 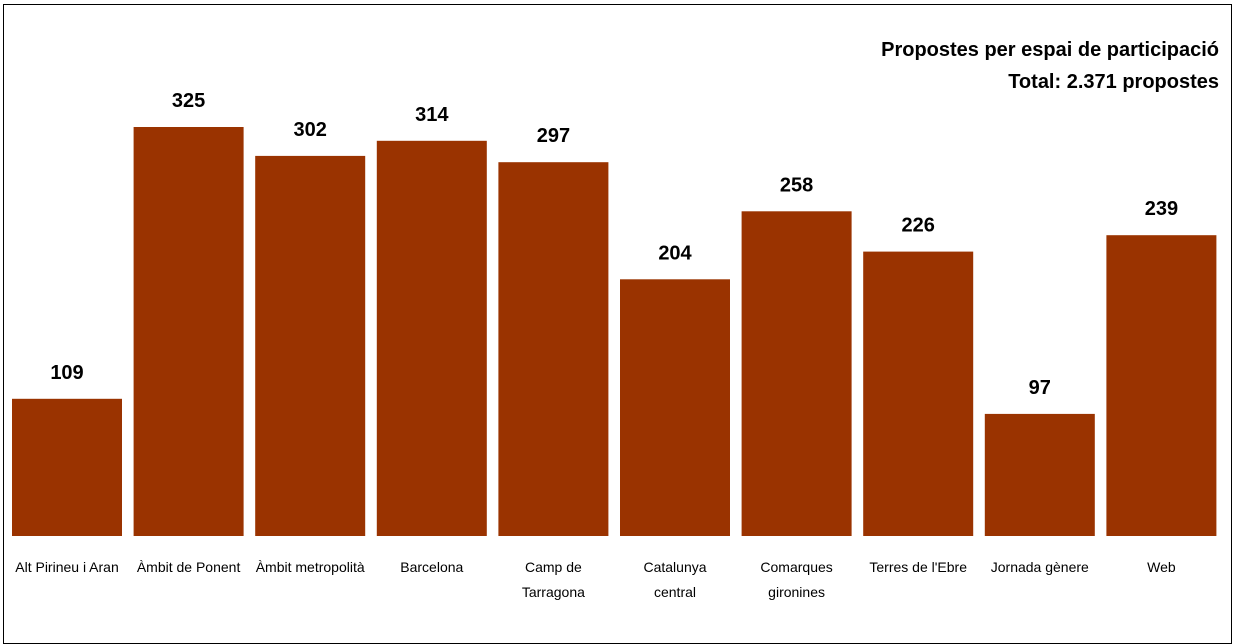 I want to click on category-label-line: Tarragona, so click(x=553, y=592).